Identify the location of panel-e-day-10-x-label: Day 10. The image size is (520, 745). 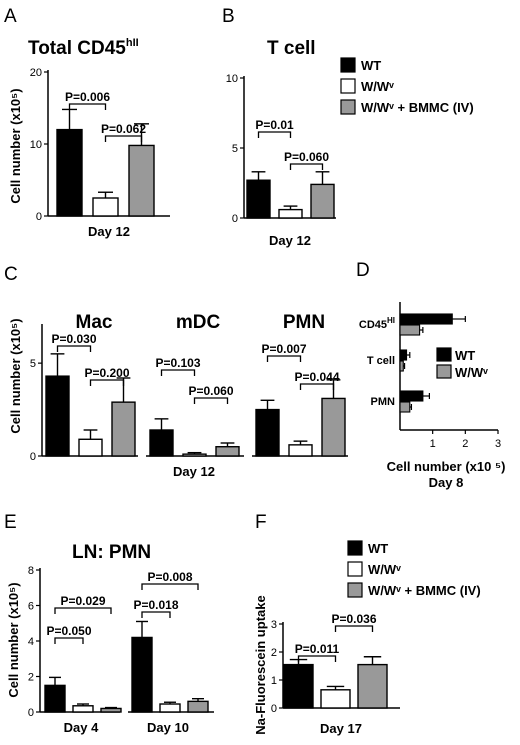
(168, 727).